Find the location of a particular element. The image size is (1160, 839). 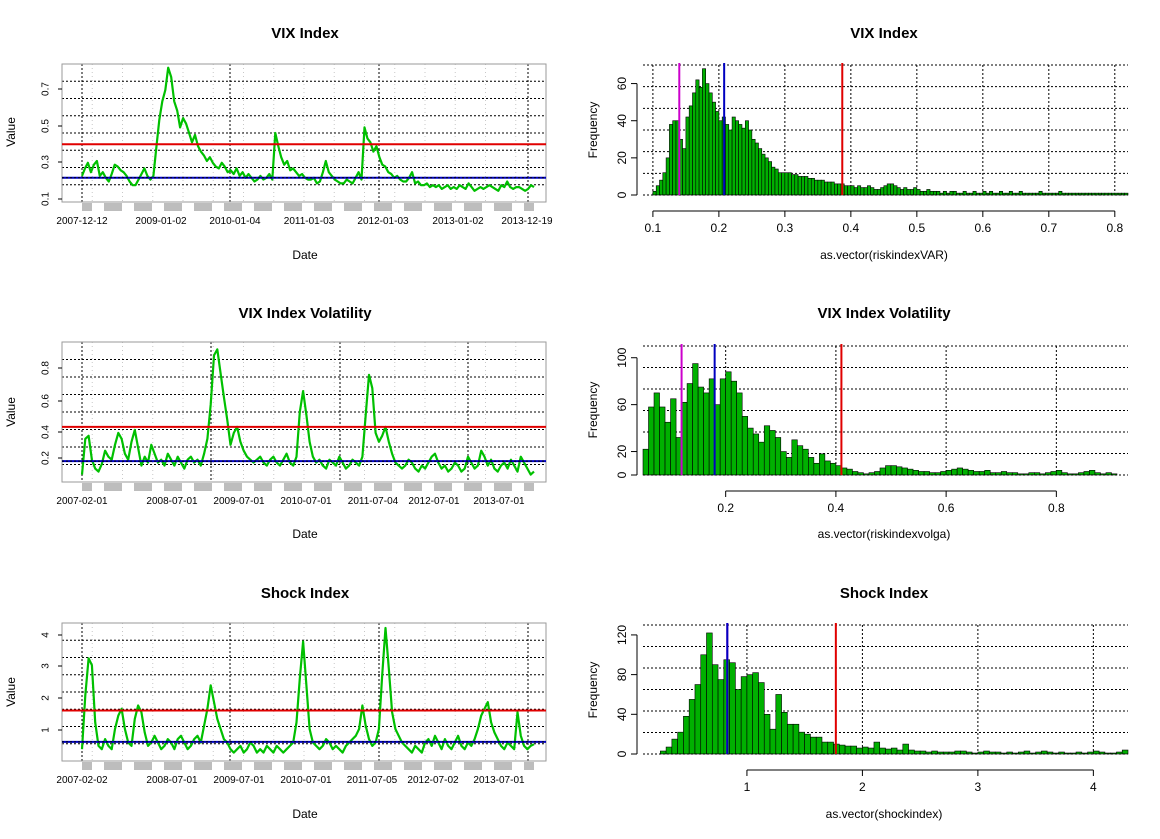

chart-title: VIX Index Volatility is located at coordinates (884, 313).